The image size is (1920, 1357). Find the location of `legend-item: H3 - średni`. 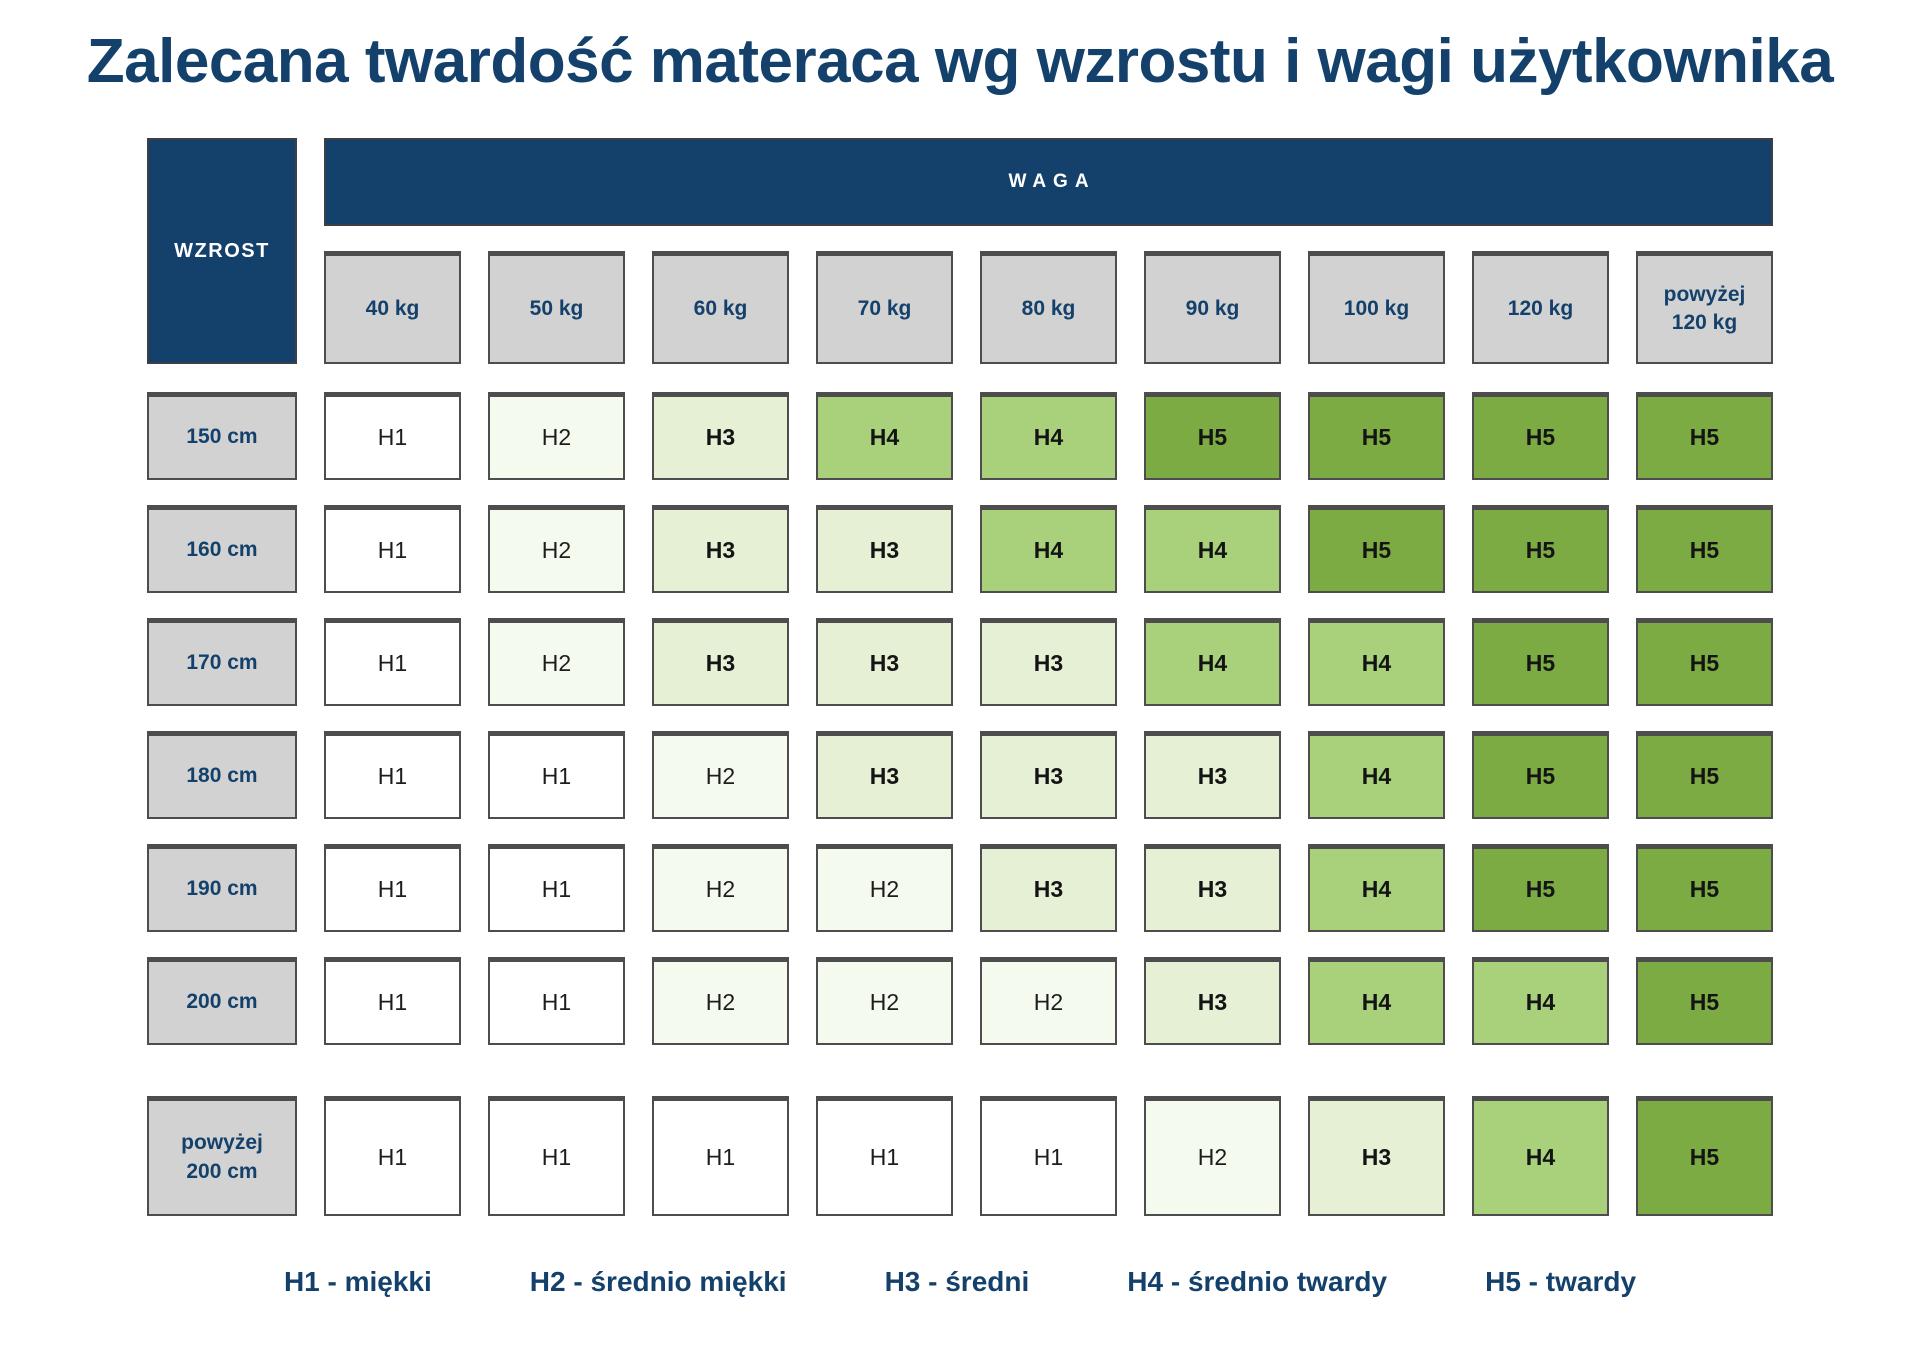

legend-item: H3 - średni is located at coordinates (957, 1281).